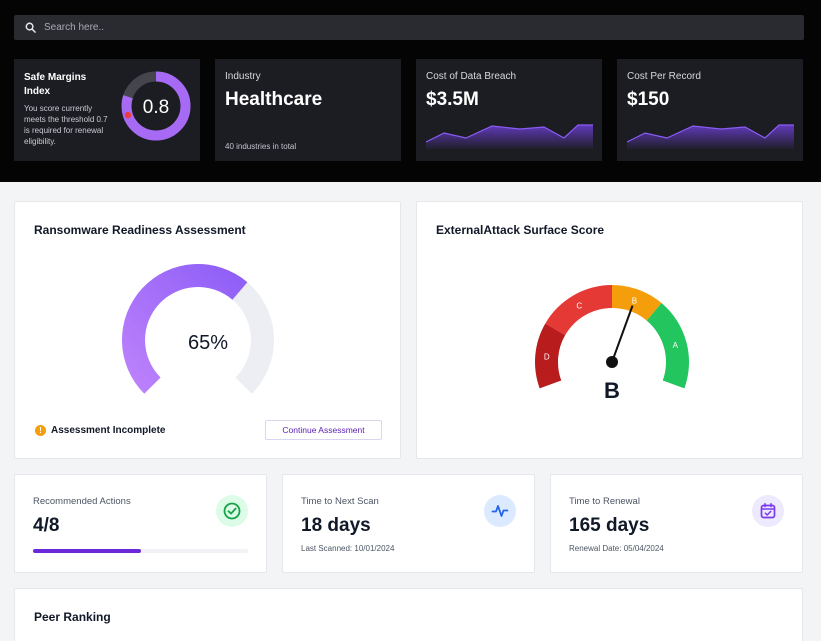  What do you see at coordinates (394, 27) in the screenshot?
I see `search-input` at bounding box center [394, 27].